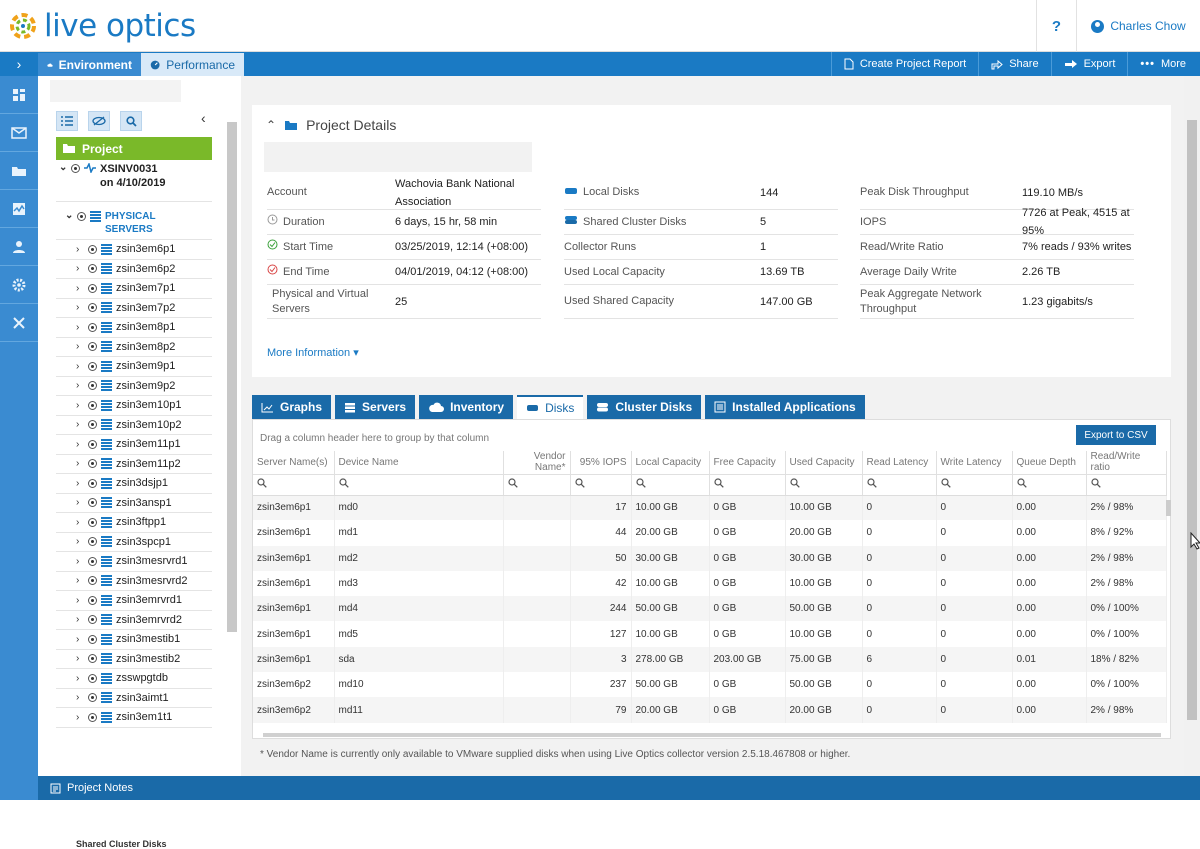 This screenshot has width=1200, height=849. What do you see at coordinates (134, 503) in the screenshot?
I see `sidebar-server-item: › zsin3ansp1` at bounding box center [134, 503].